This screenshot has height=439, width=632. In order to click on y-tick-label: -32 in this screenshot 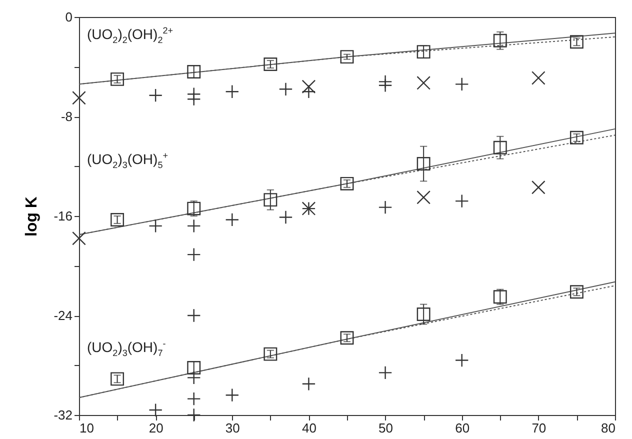, I will do `click(63, 415)`.